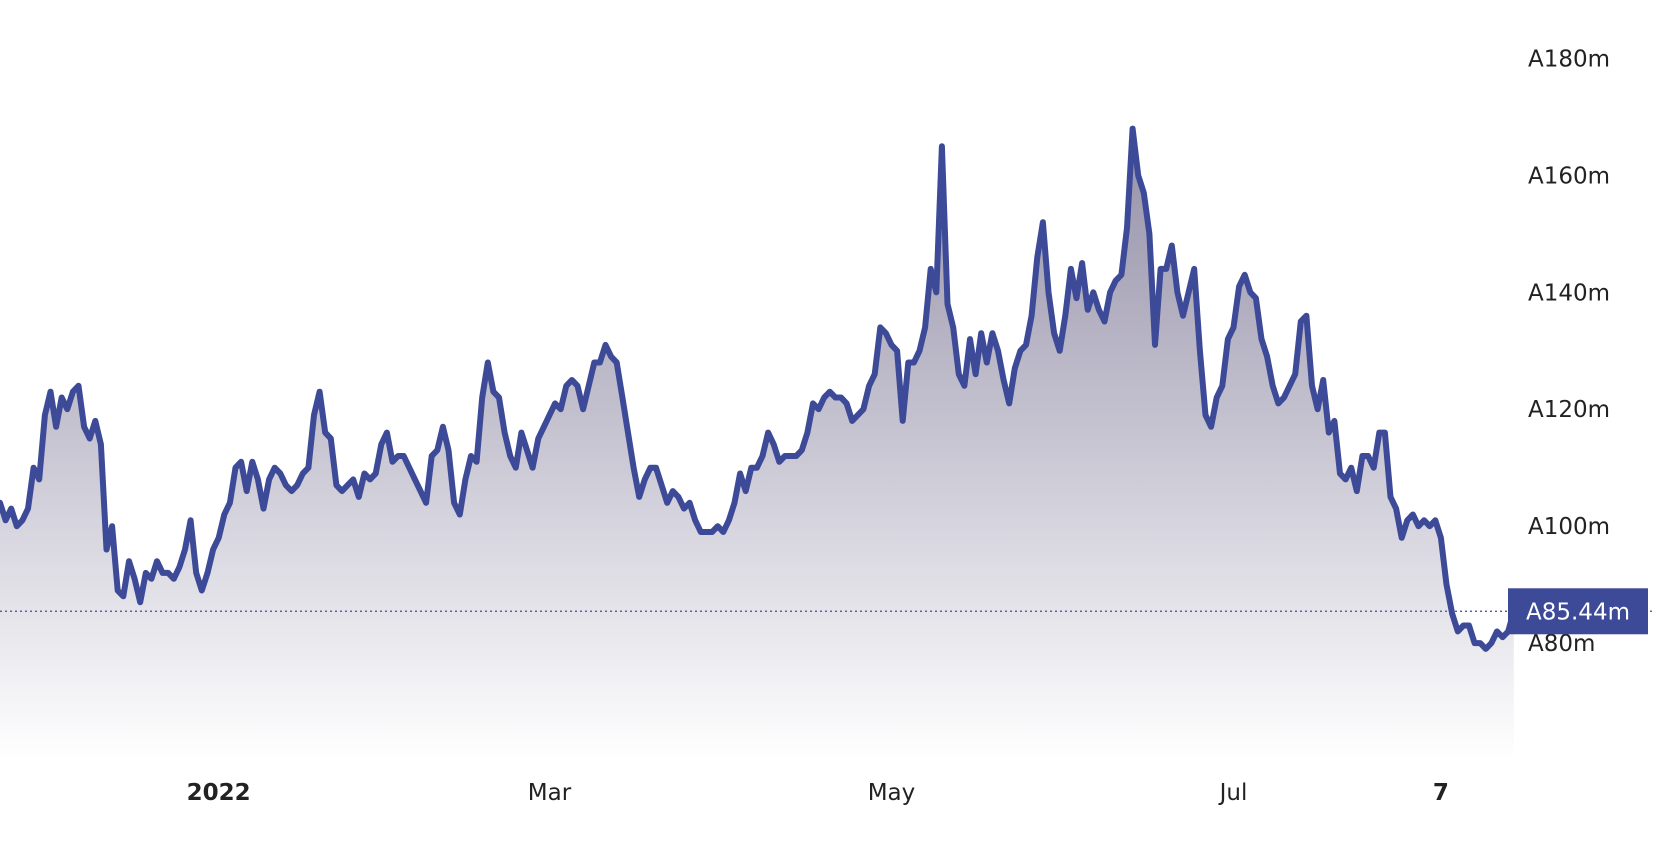  Describe the element at coordinates (1569, 527) in the screenshot. I see `y-tick-label: A100m` at that location.